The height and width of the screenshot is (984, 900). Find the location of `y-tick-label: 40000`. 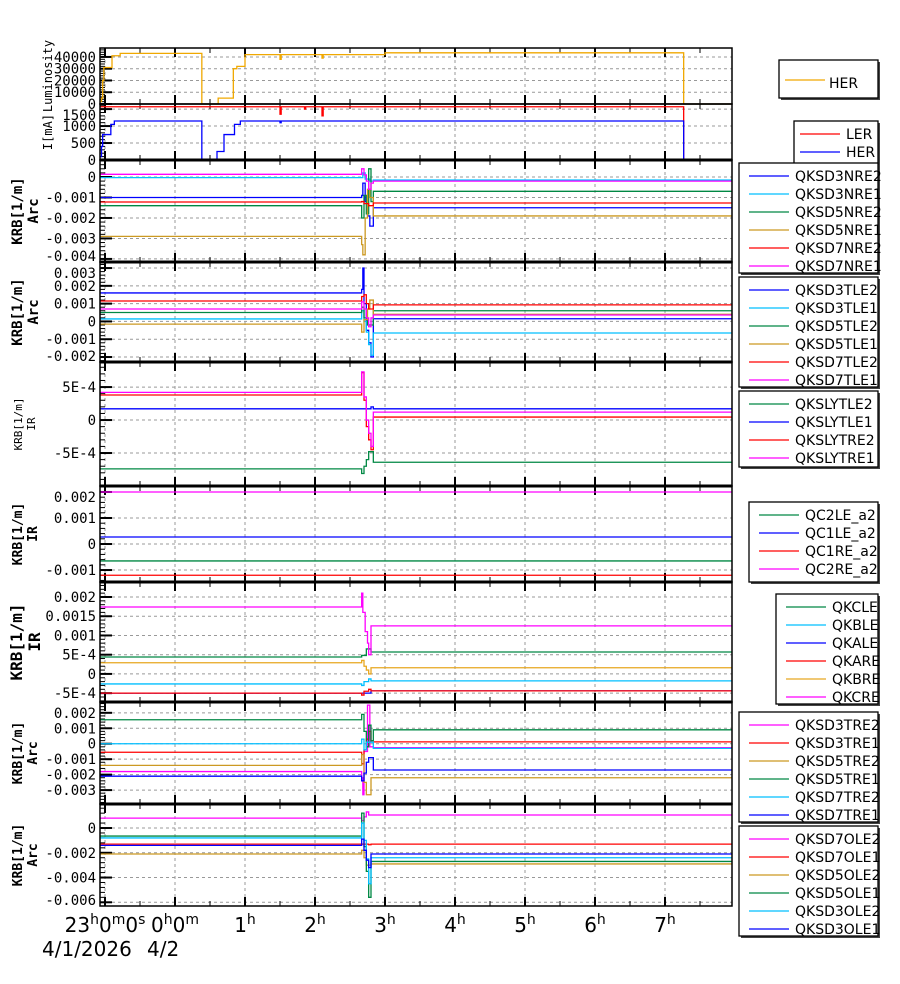

y-tick-label: 40000 is located at coordinates (75, 58).